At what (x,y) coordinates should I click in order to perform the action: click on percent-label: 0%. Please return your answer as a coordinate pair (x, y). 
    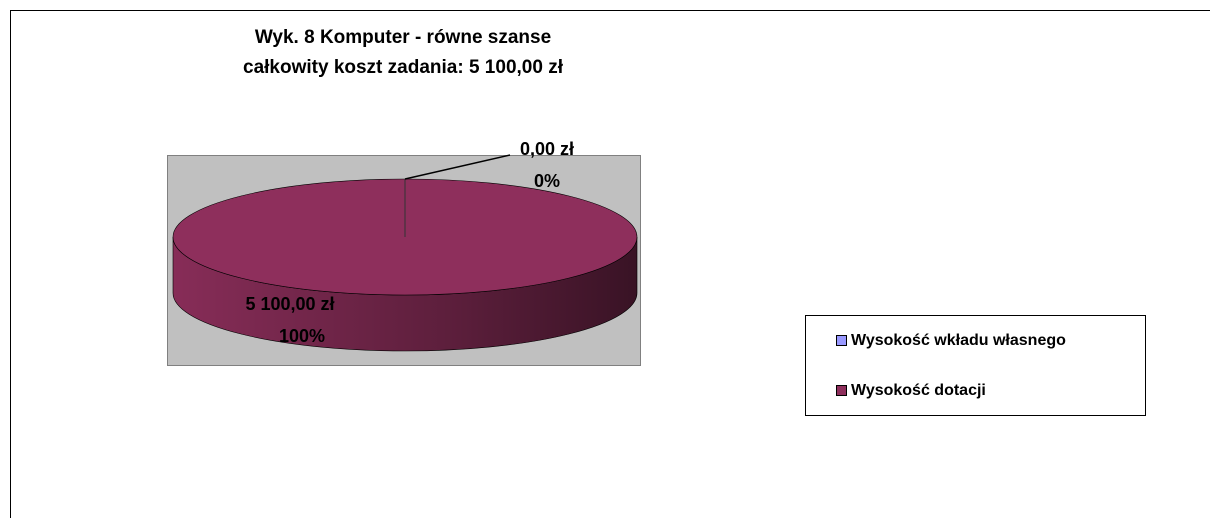
    Looking at the image, I should click on (547, 181).